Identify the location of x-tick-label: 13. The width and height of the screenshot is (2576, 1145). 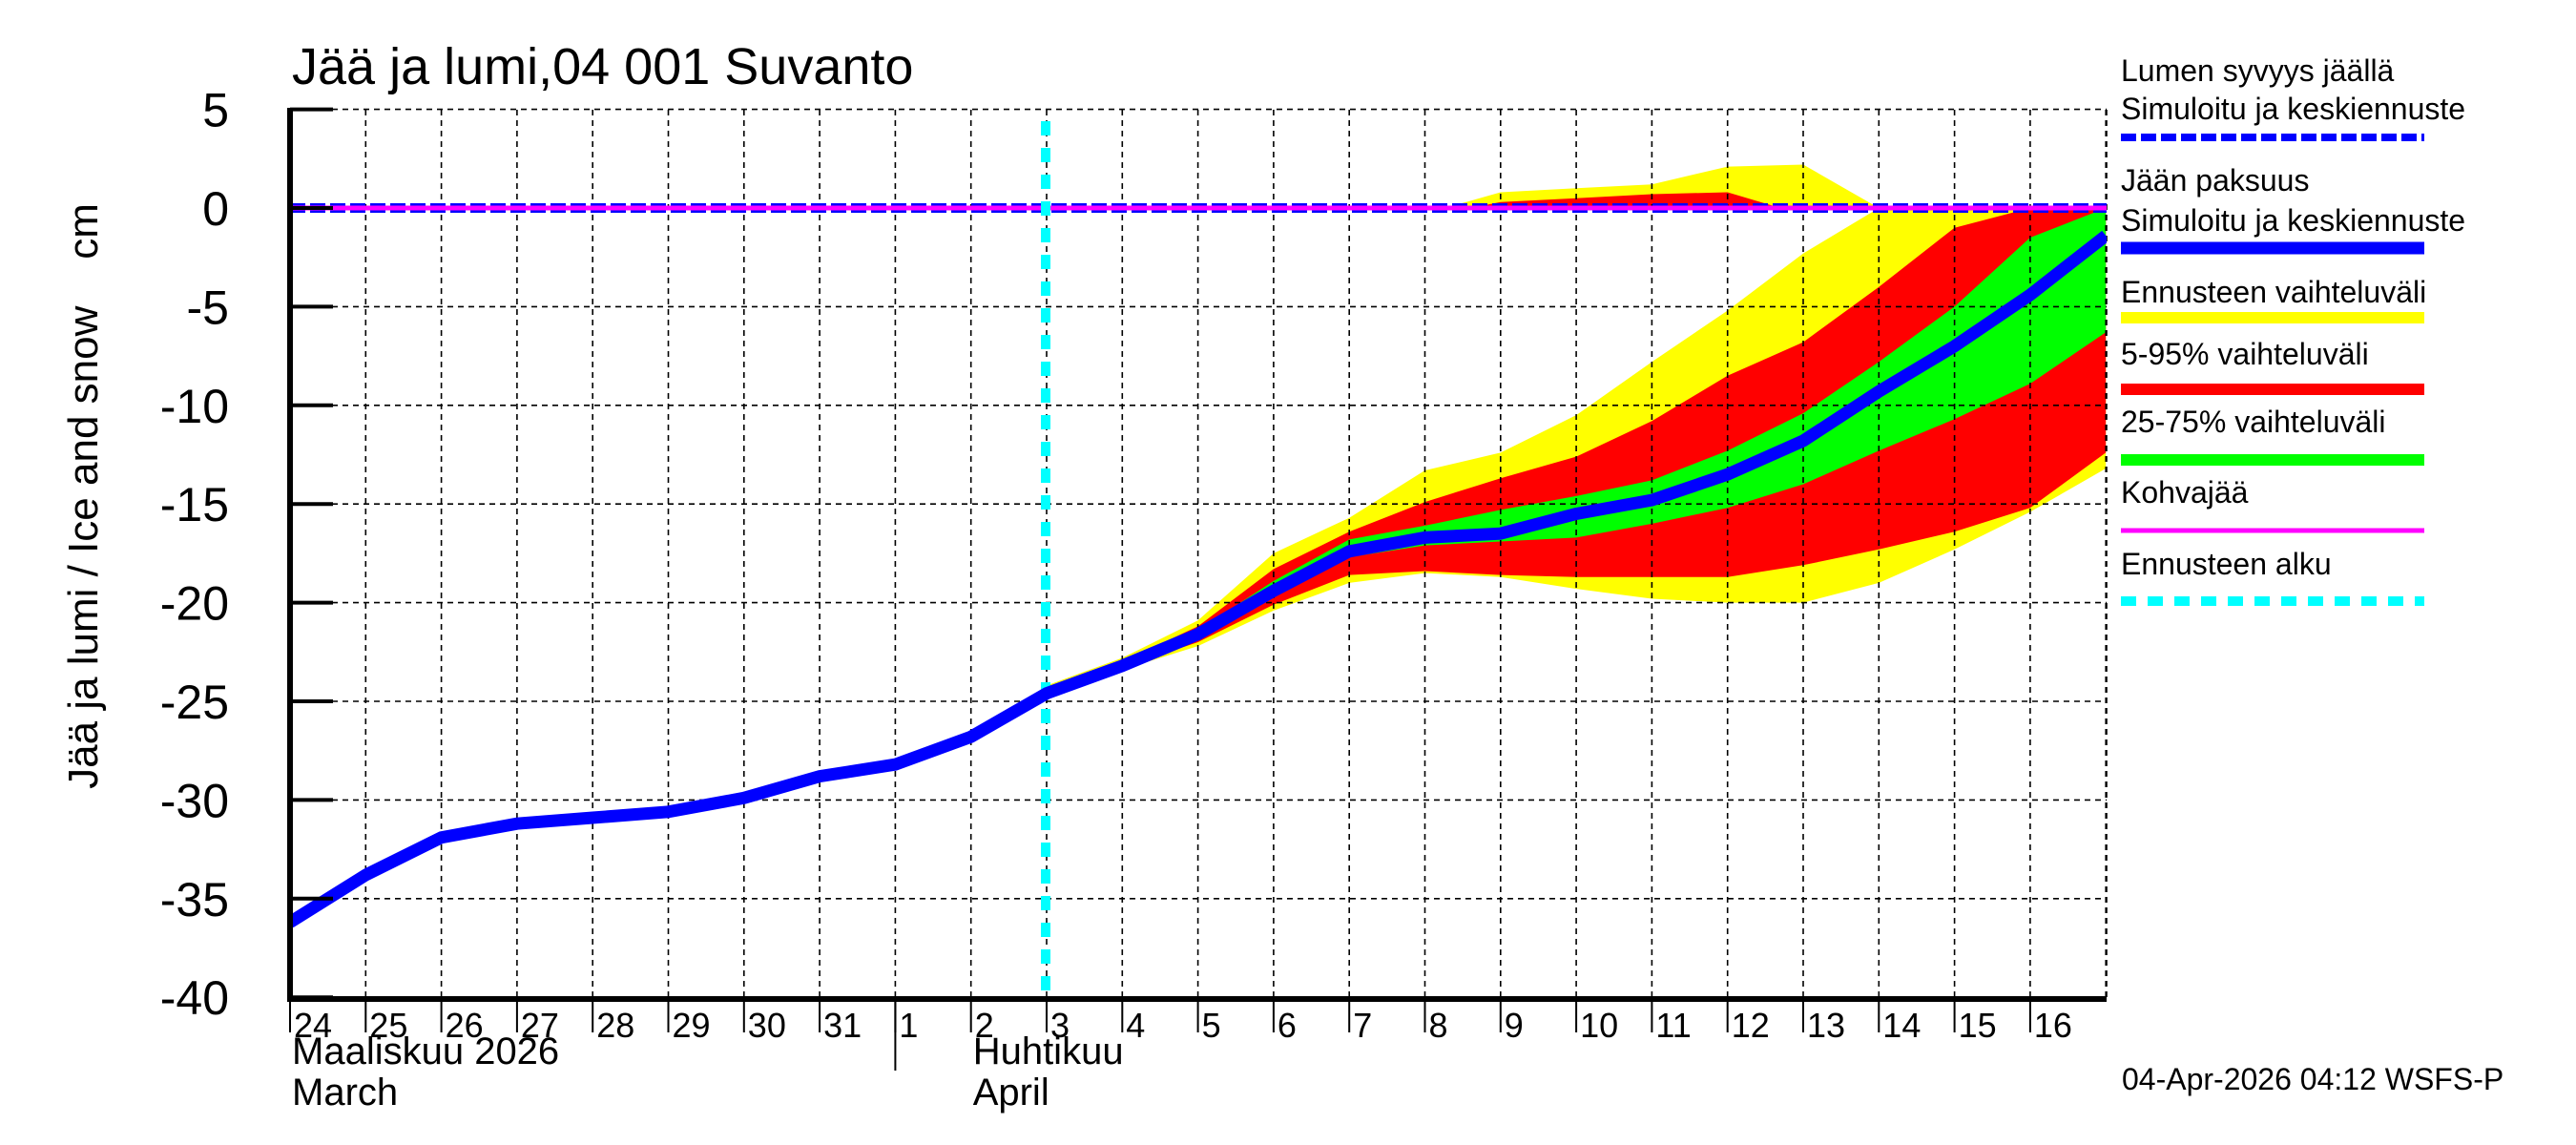
(1826, 1025).